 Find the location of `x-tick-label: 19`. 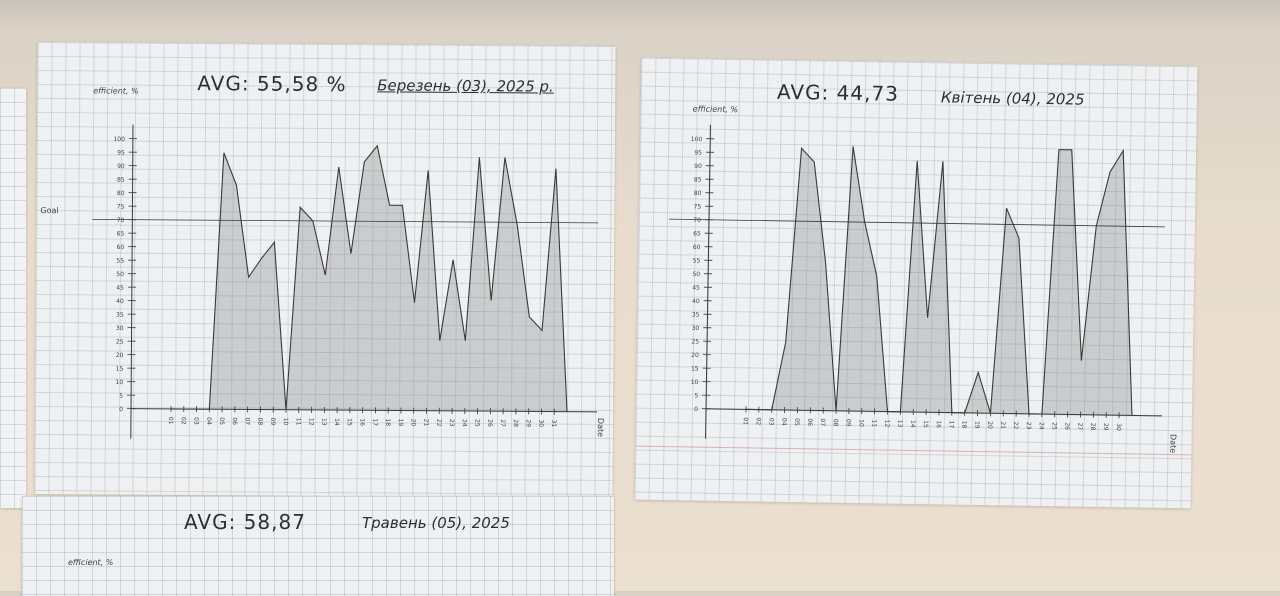

x-tick-label: 19 is located at coordinates (400, 423).